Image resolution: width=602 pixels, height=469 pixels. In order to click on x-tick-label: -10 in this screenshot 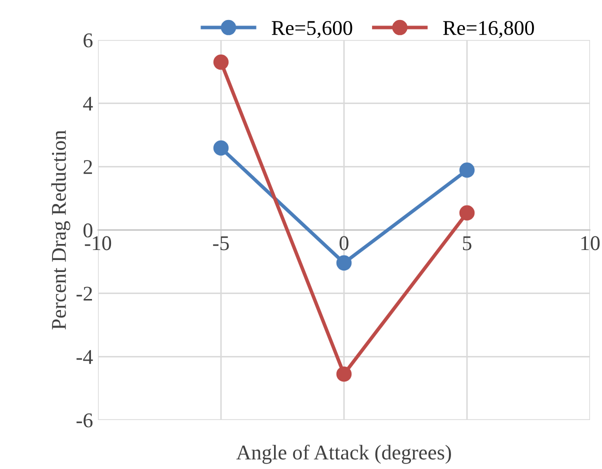, I will do `click(98, 243)`.